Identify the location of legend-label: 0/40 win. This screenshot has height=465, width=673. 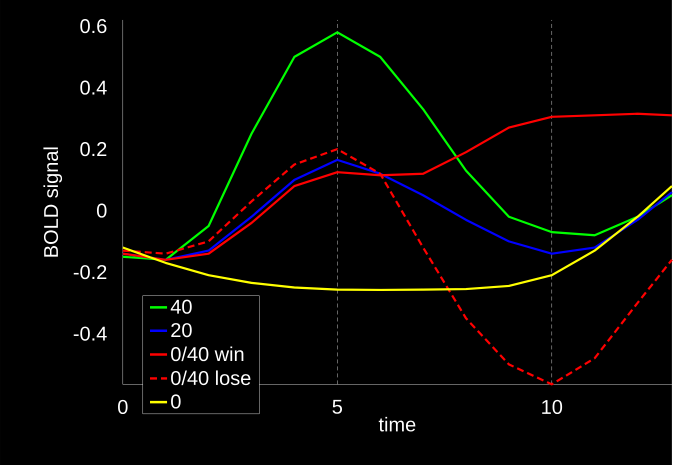
(207, 354).